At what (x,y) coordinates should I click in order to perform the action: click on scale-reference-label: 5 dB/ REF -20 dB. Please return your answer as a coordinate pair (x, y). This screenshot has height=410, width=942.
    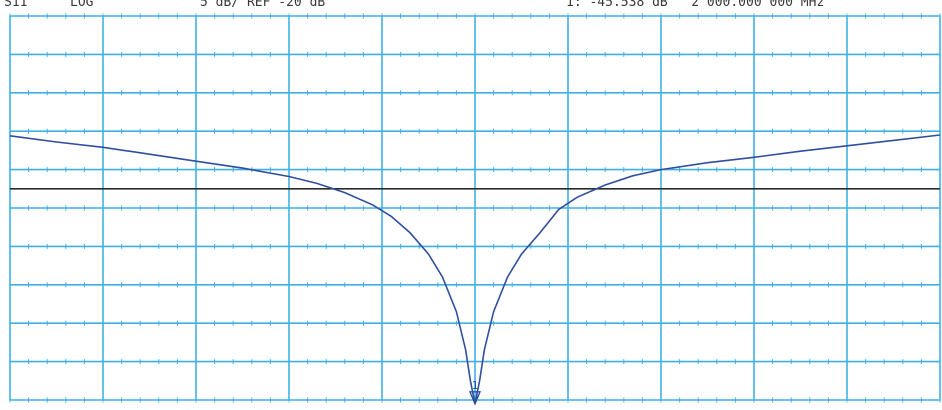
    Looking at the image, I should click on (263, 5).